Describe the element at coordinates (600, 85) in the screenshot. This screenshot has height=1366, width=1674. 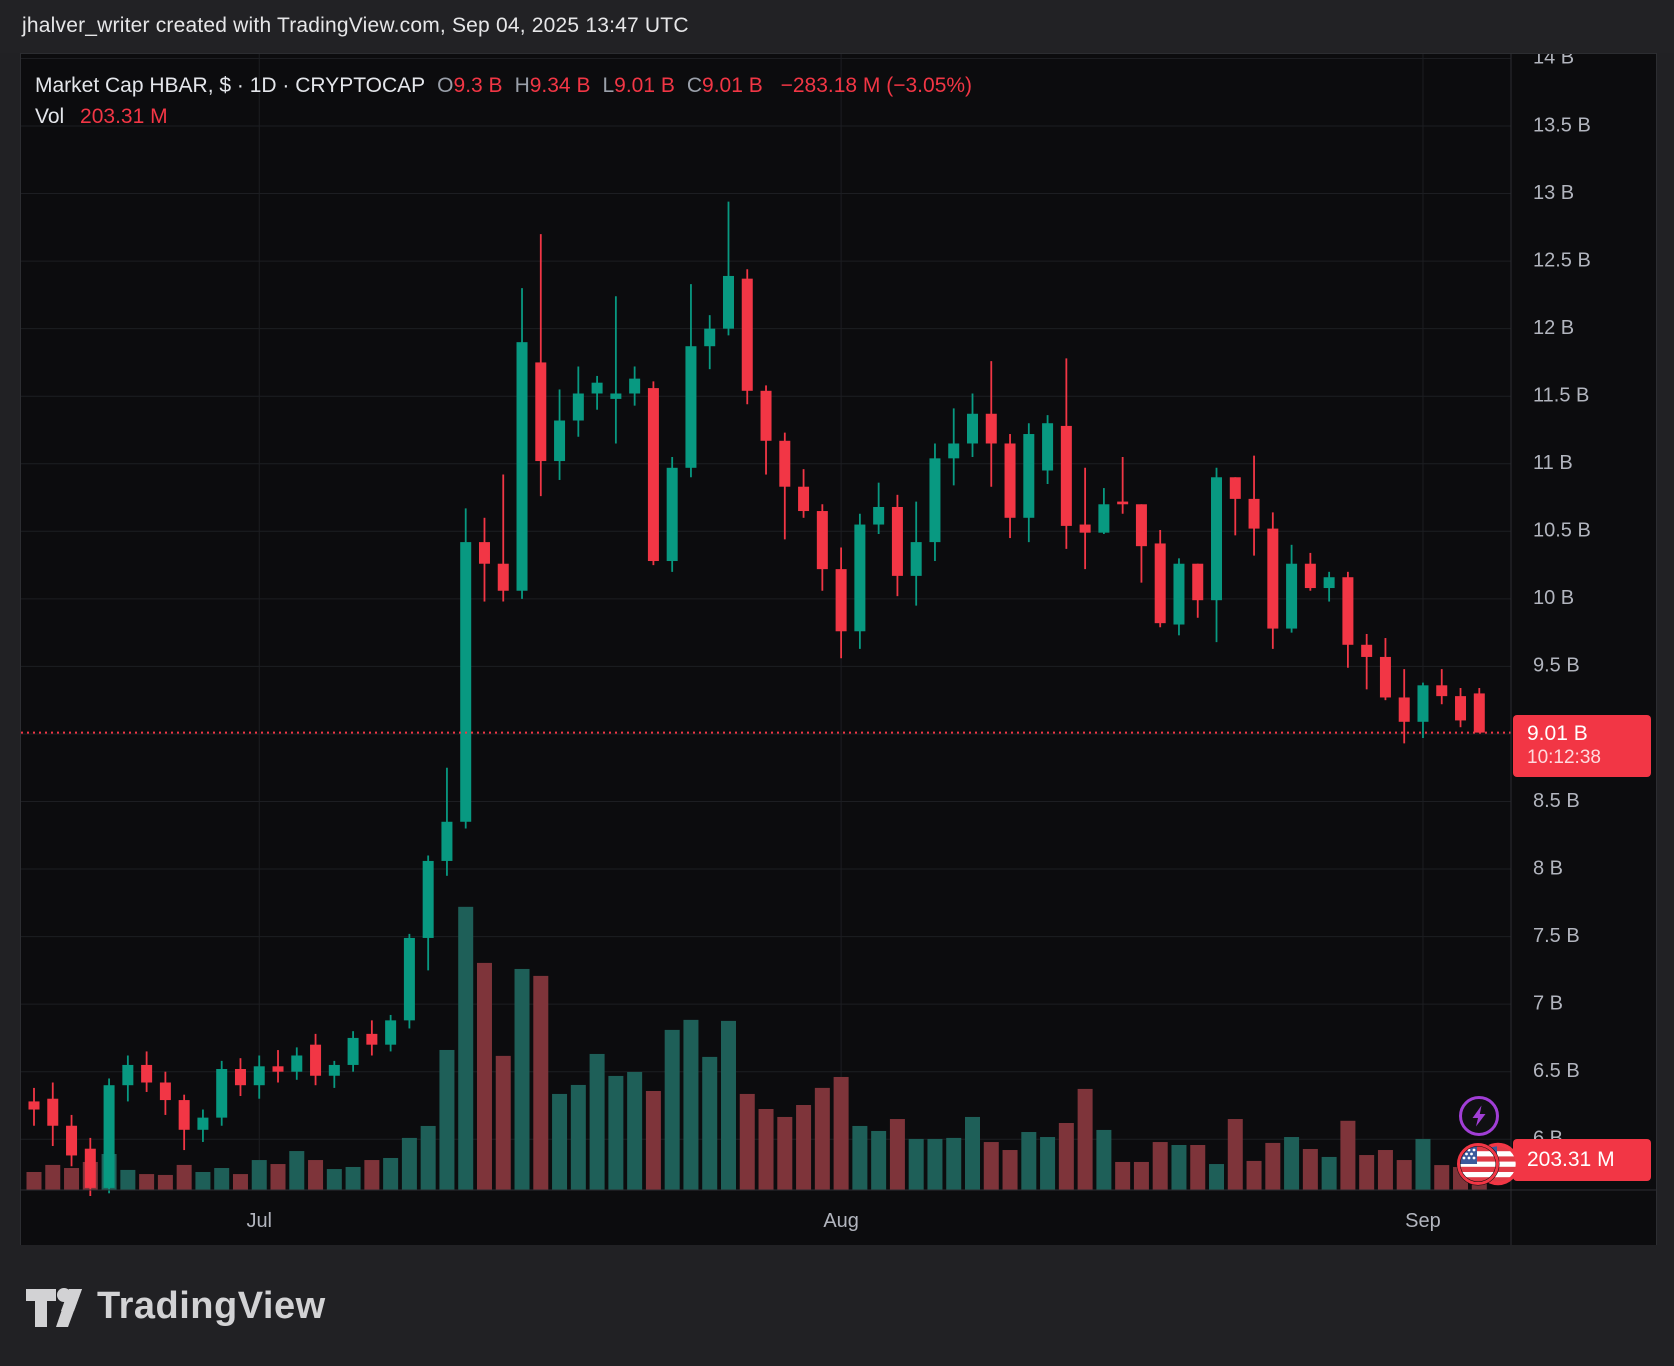
I see `ohlc-values: O9.3 B H9.34 B L9.01 B C9.01 B` at that location.